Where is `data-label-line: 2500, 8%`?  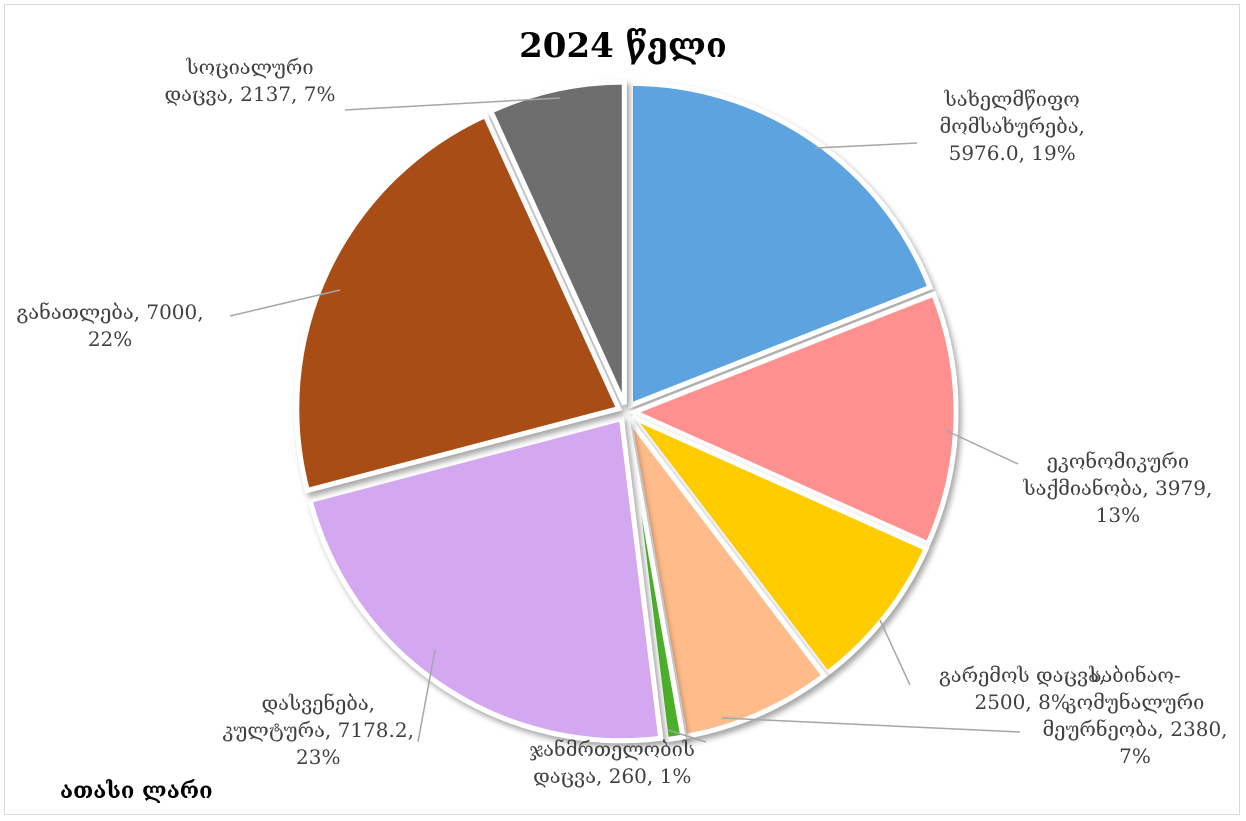
data-label-line: 2500, 8% is located at coordinates (1022, 702).